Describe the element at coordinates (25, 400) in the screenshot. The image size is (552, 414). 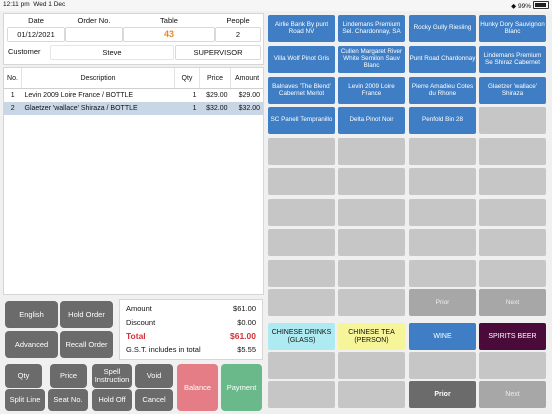
I see `split-line-button: Split Line` at that location.